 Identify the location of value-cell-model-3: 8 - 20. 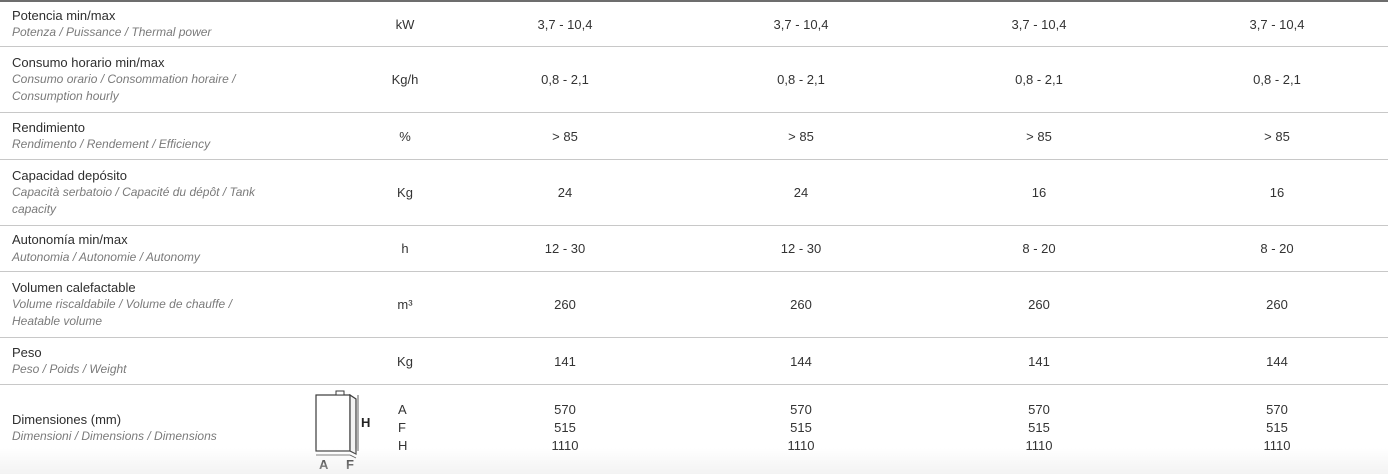
(1039, 248).